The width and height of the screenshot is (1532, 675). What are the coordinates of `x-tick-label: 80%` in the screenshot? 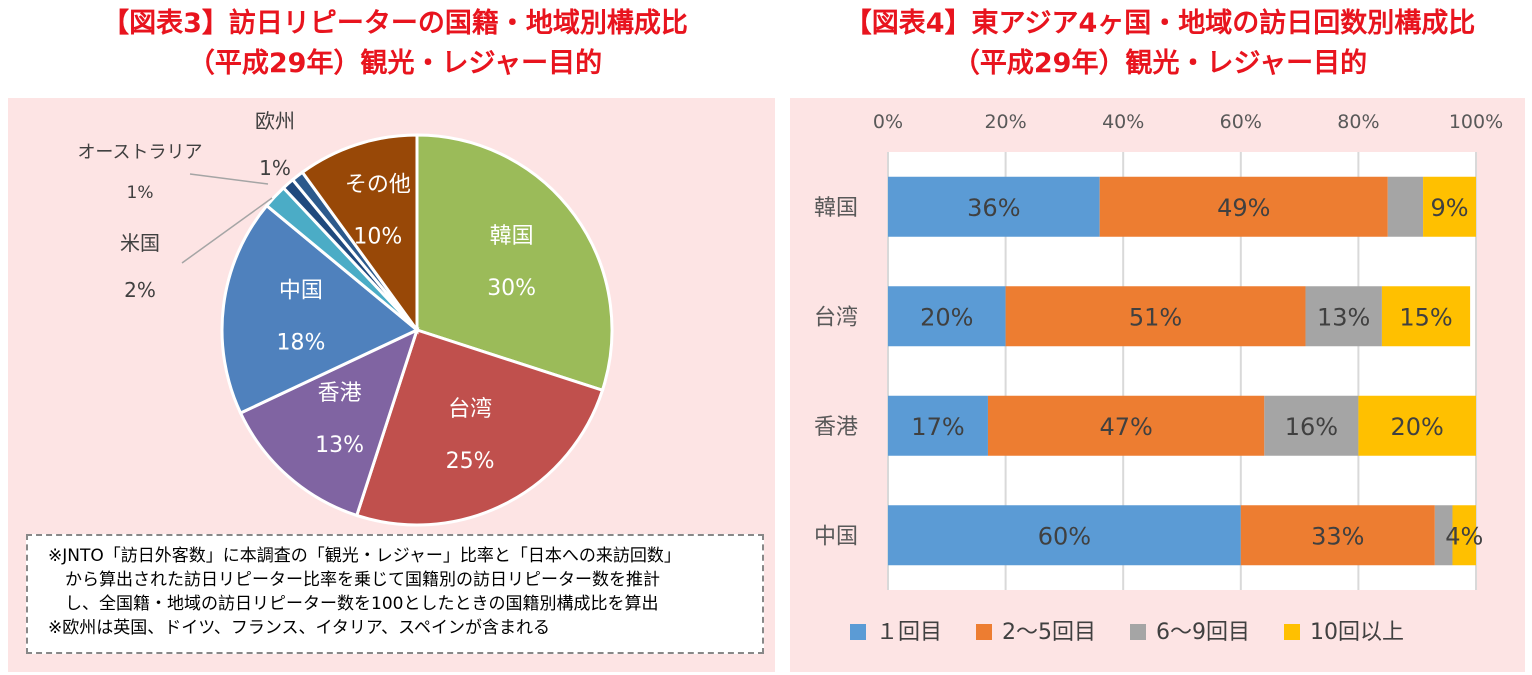 It's located at (1358, 122).